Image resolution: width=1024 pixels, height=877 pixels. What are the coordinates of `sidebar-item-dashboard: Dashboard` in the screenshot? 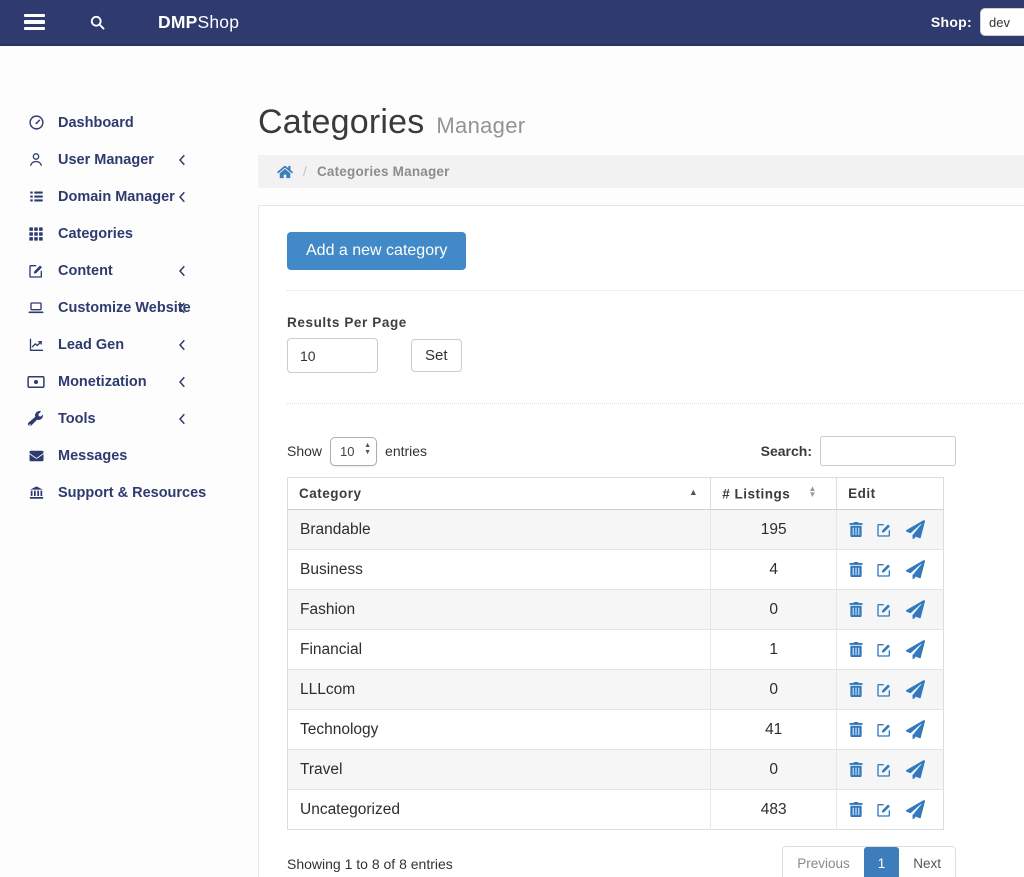 It's located at (129, 122).